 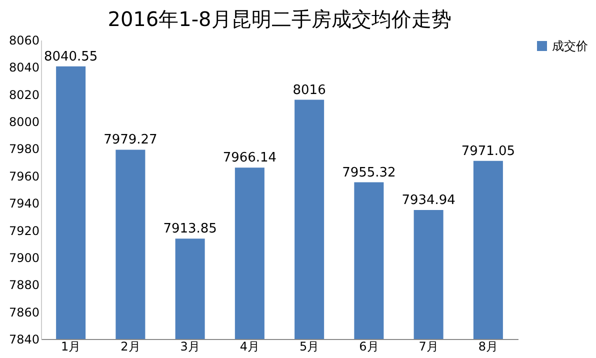 I want to click on data-label: 8040.55, so click(x=71, y=56).